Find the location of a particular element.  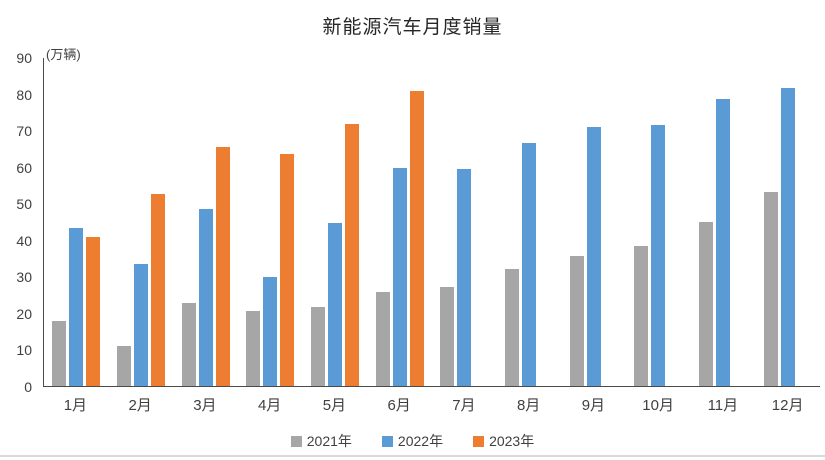

bar-2023年-5月 is located at coordinates (352, 254).